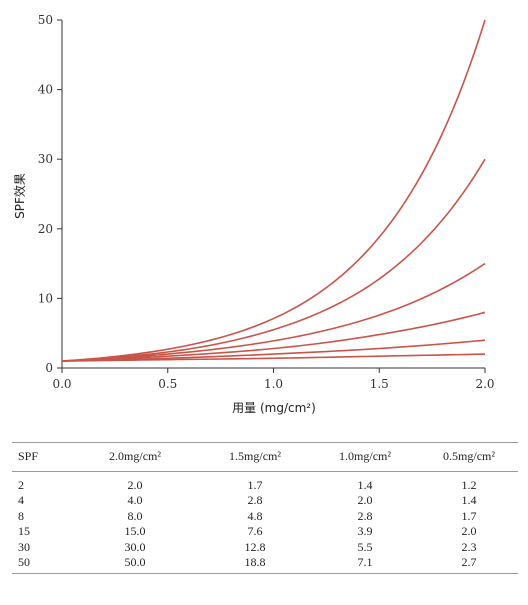  I want to click on table-cell: 1.2, so click(469, 485).